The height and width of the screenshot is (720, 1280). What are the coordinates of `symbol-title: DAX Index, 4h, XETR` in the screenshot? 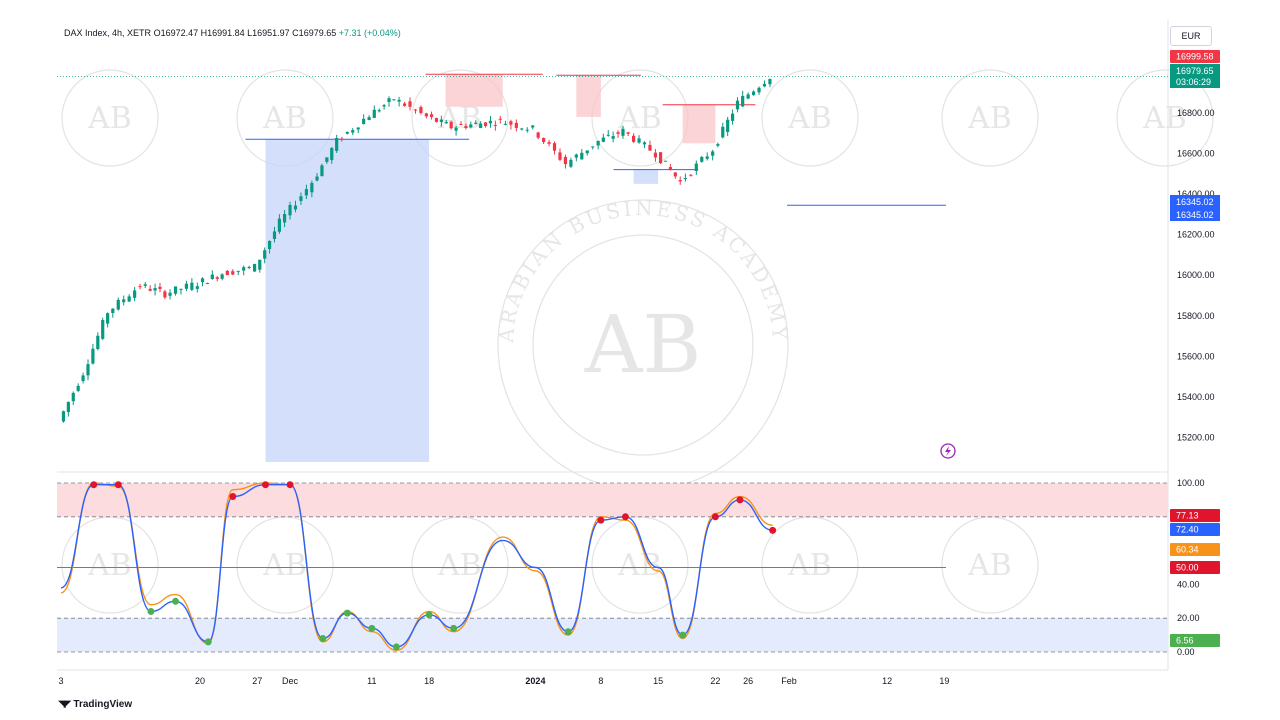 It's located at (108, 33).